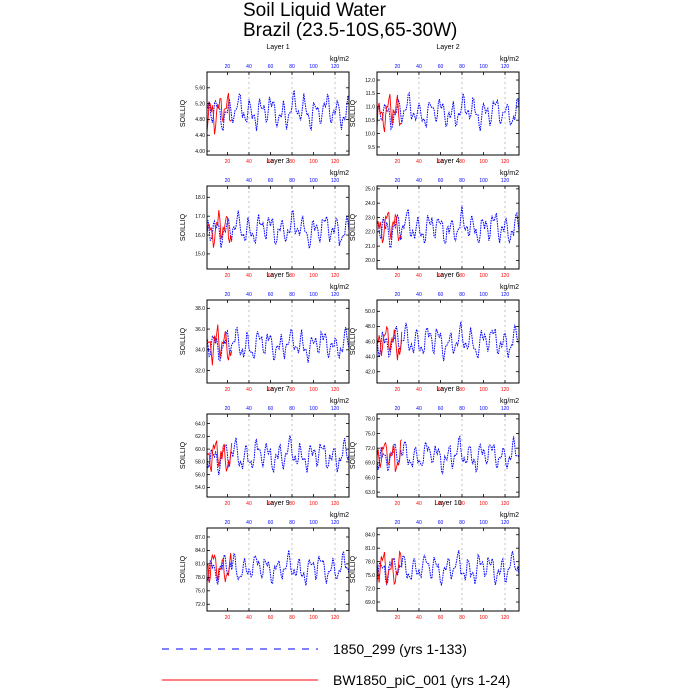  What do you see at coordinates (200, 538) in the screenshot?
I see `panel-9-ytick-label-5: 87.0` at bounding box center [200, 538].